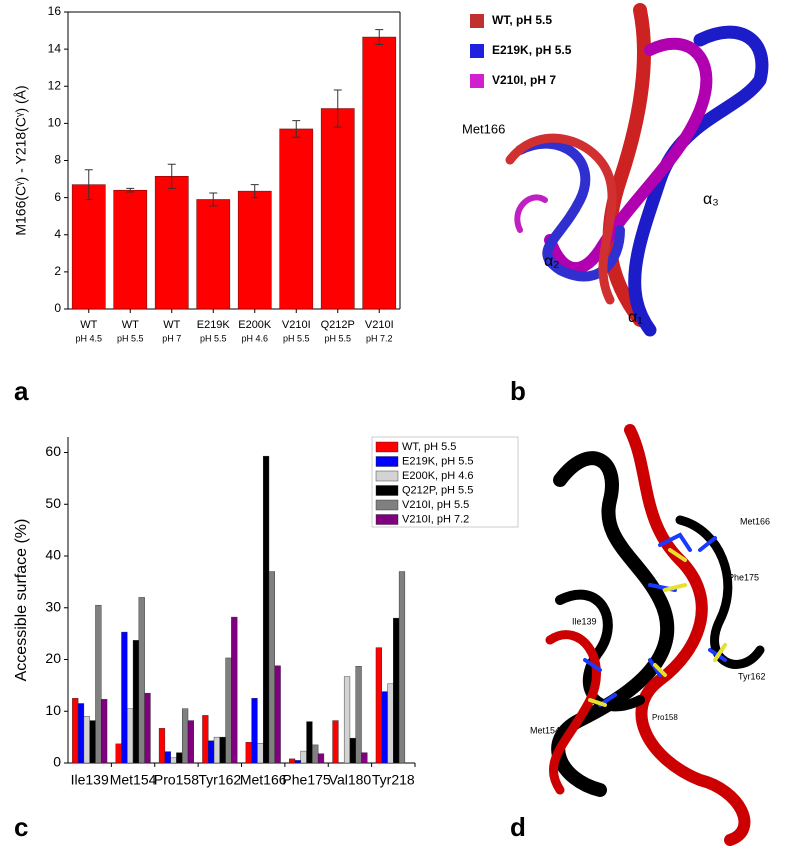 The width and height of the screenshot is (794, 859). Describe the element at coordinates (57, 308) in the screenshot. I see `y-tick-label: 0` at that location.